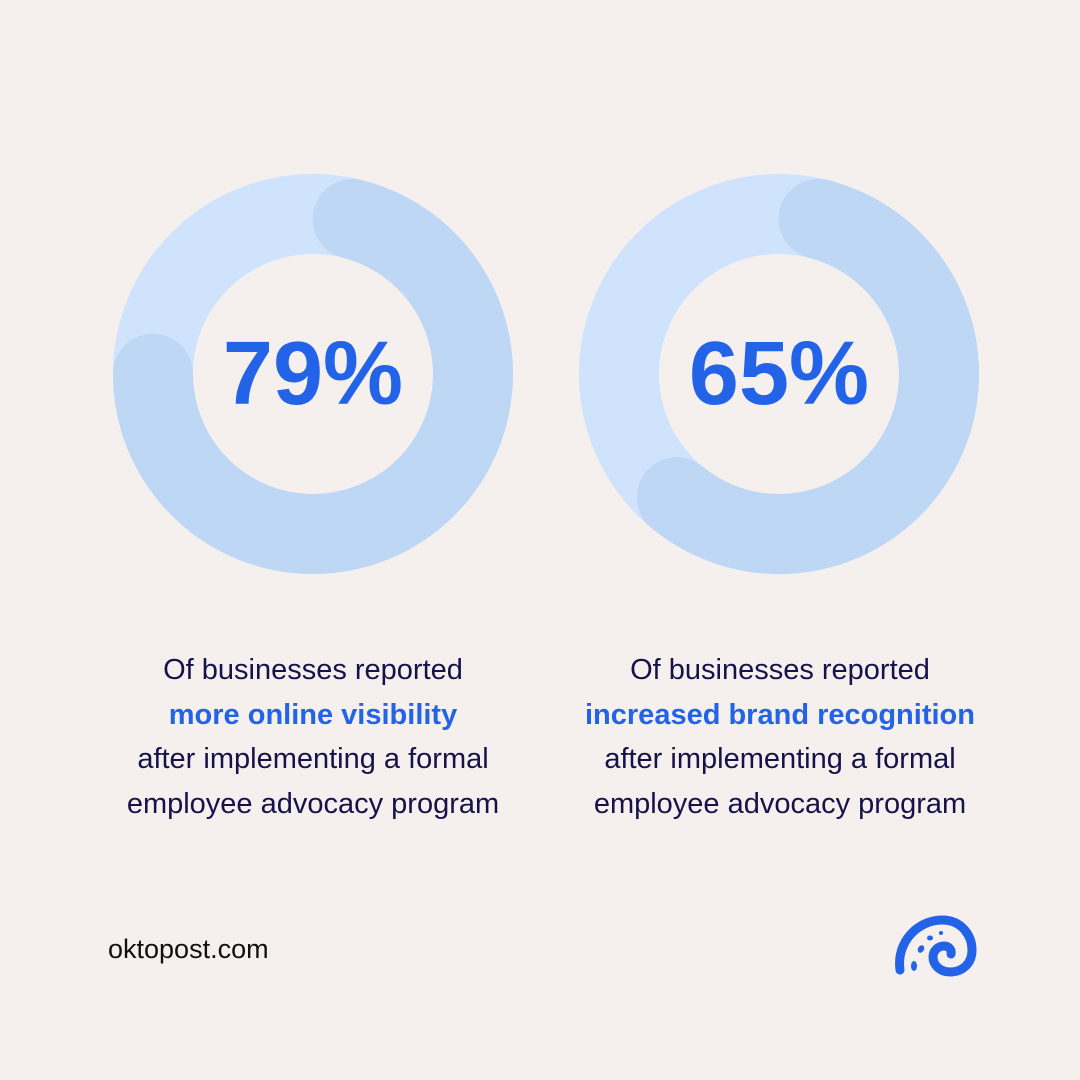 Image resolution: width=1080 pixels, height=1080 pixels. I want to click on donut-chart-brand-recognition, so click(779, 374).